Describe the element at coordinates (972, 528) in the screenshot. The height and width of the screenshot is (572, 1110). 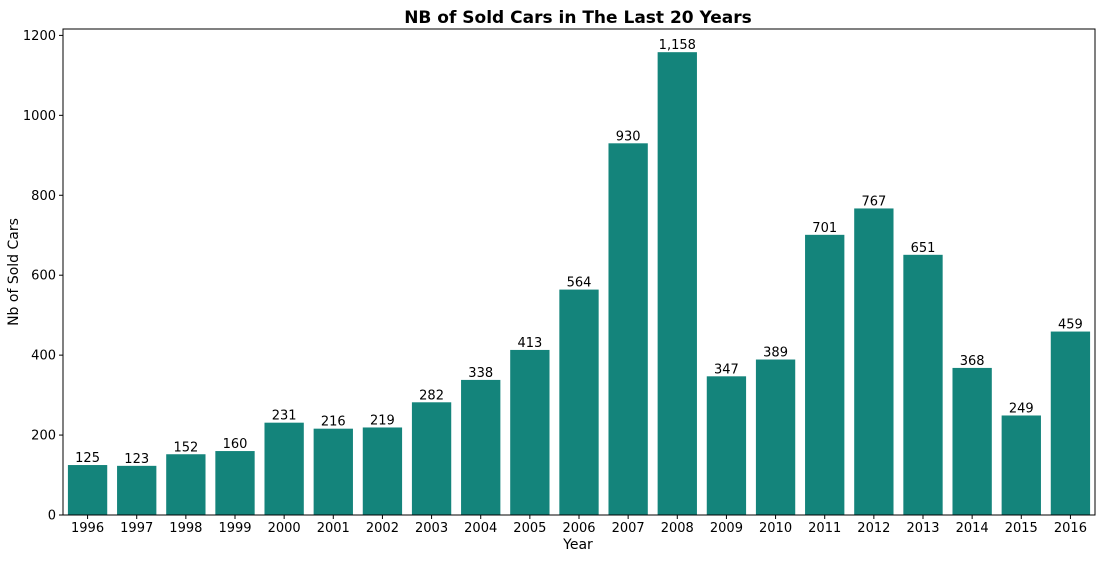
I see `x-tick-label: 2014` at that location.